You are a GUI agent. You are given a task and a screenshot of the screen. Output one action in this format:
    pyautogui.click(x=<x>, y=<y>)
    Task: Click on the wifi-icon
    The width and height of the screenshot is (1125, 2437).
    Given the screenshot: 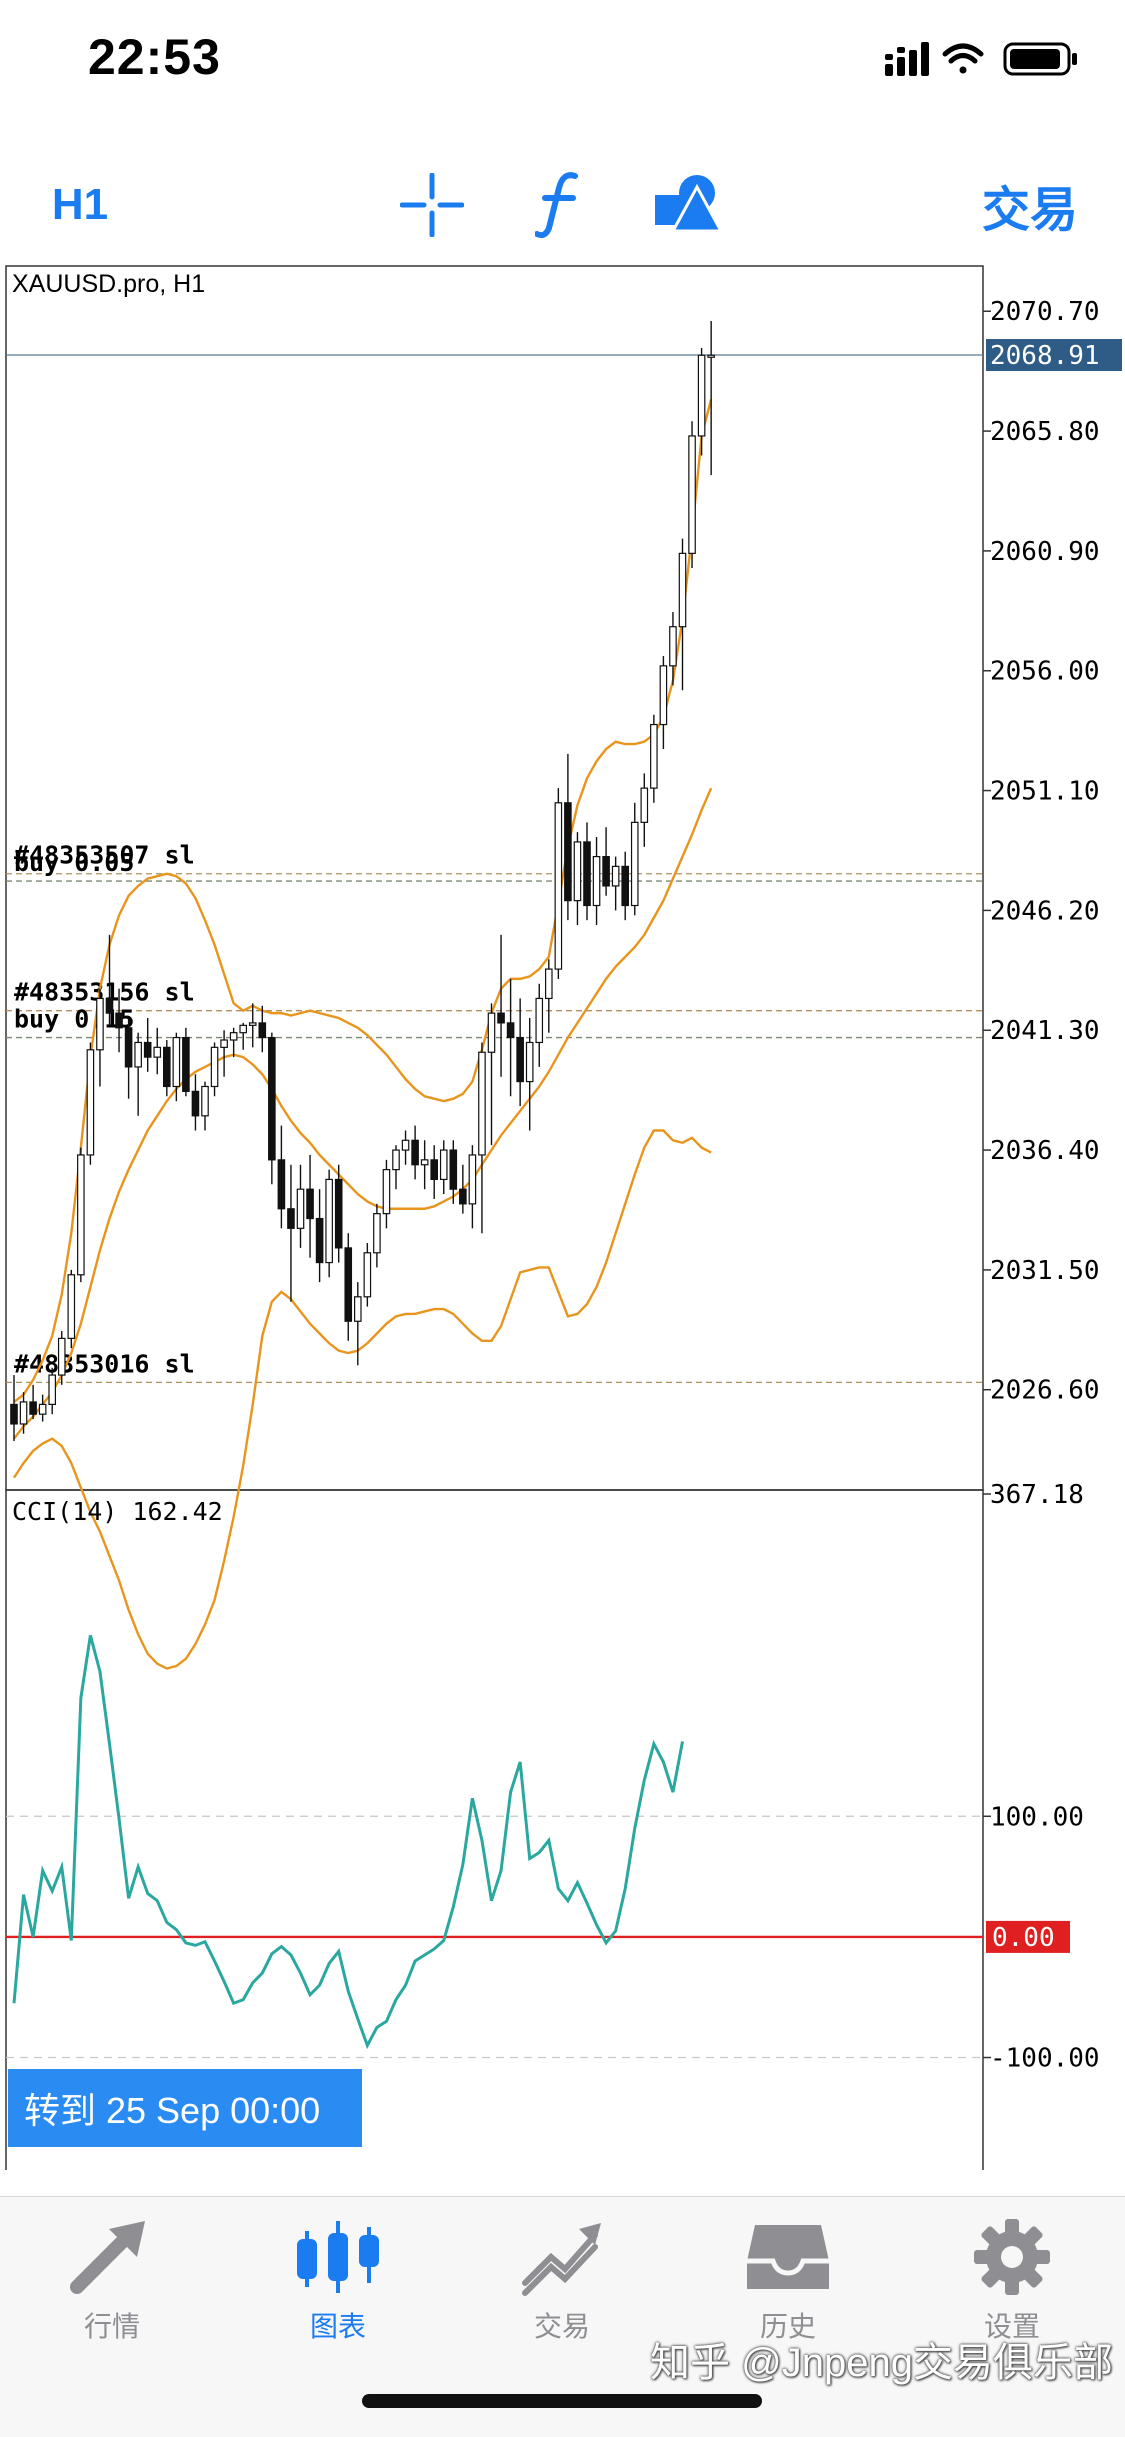 What is the action you would take?
    pyautogui.click(x=963, y=58)
    